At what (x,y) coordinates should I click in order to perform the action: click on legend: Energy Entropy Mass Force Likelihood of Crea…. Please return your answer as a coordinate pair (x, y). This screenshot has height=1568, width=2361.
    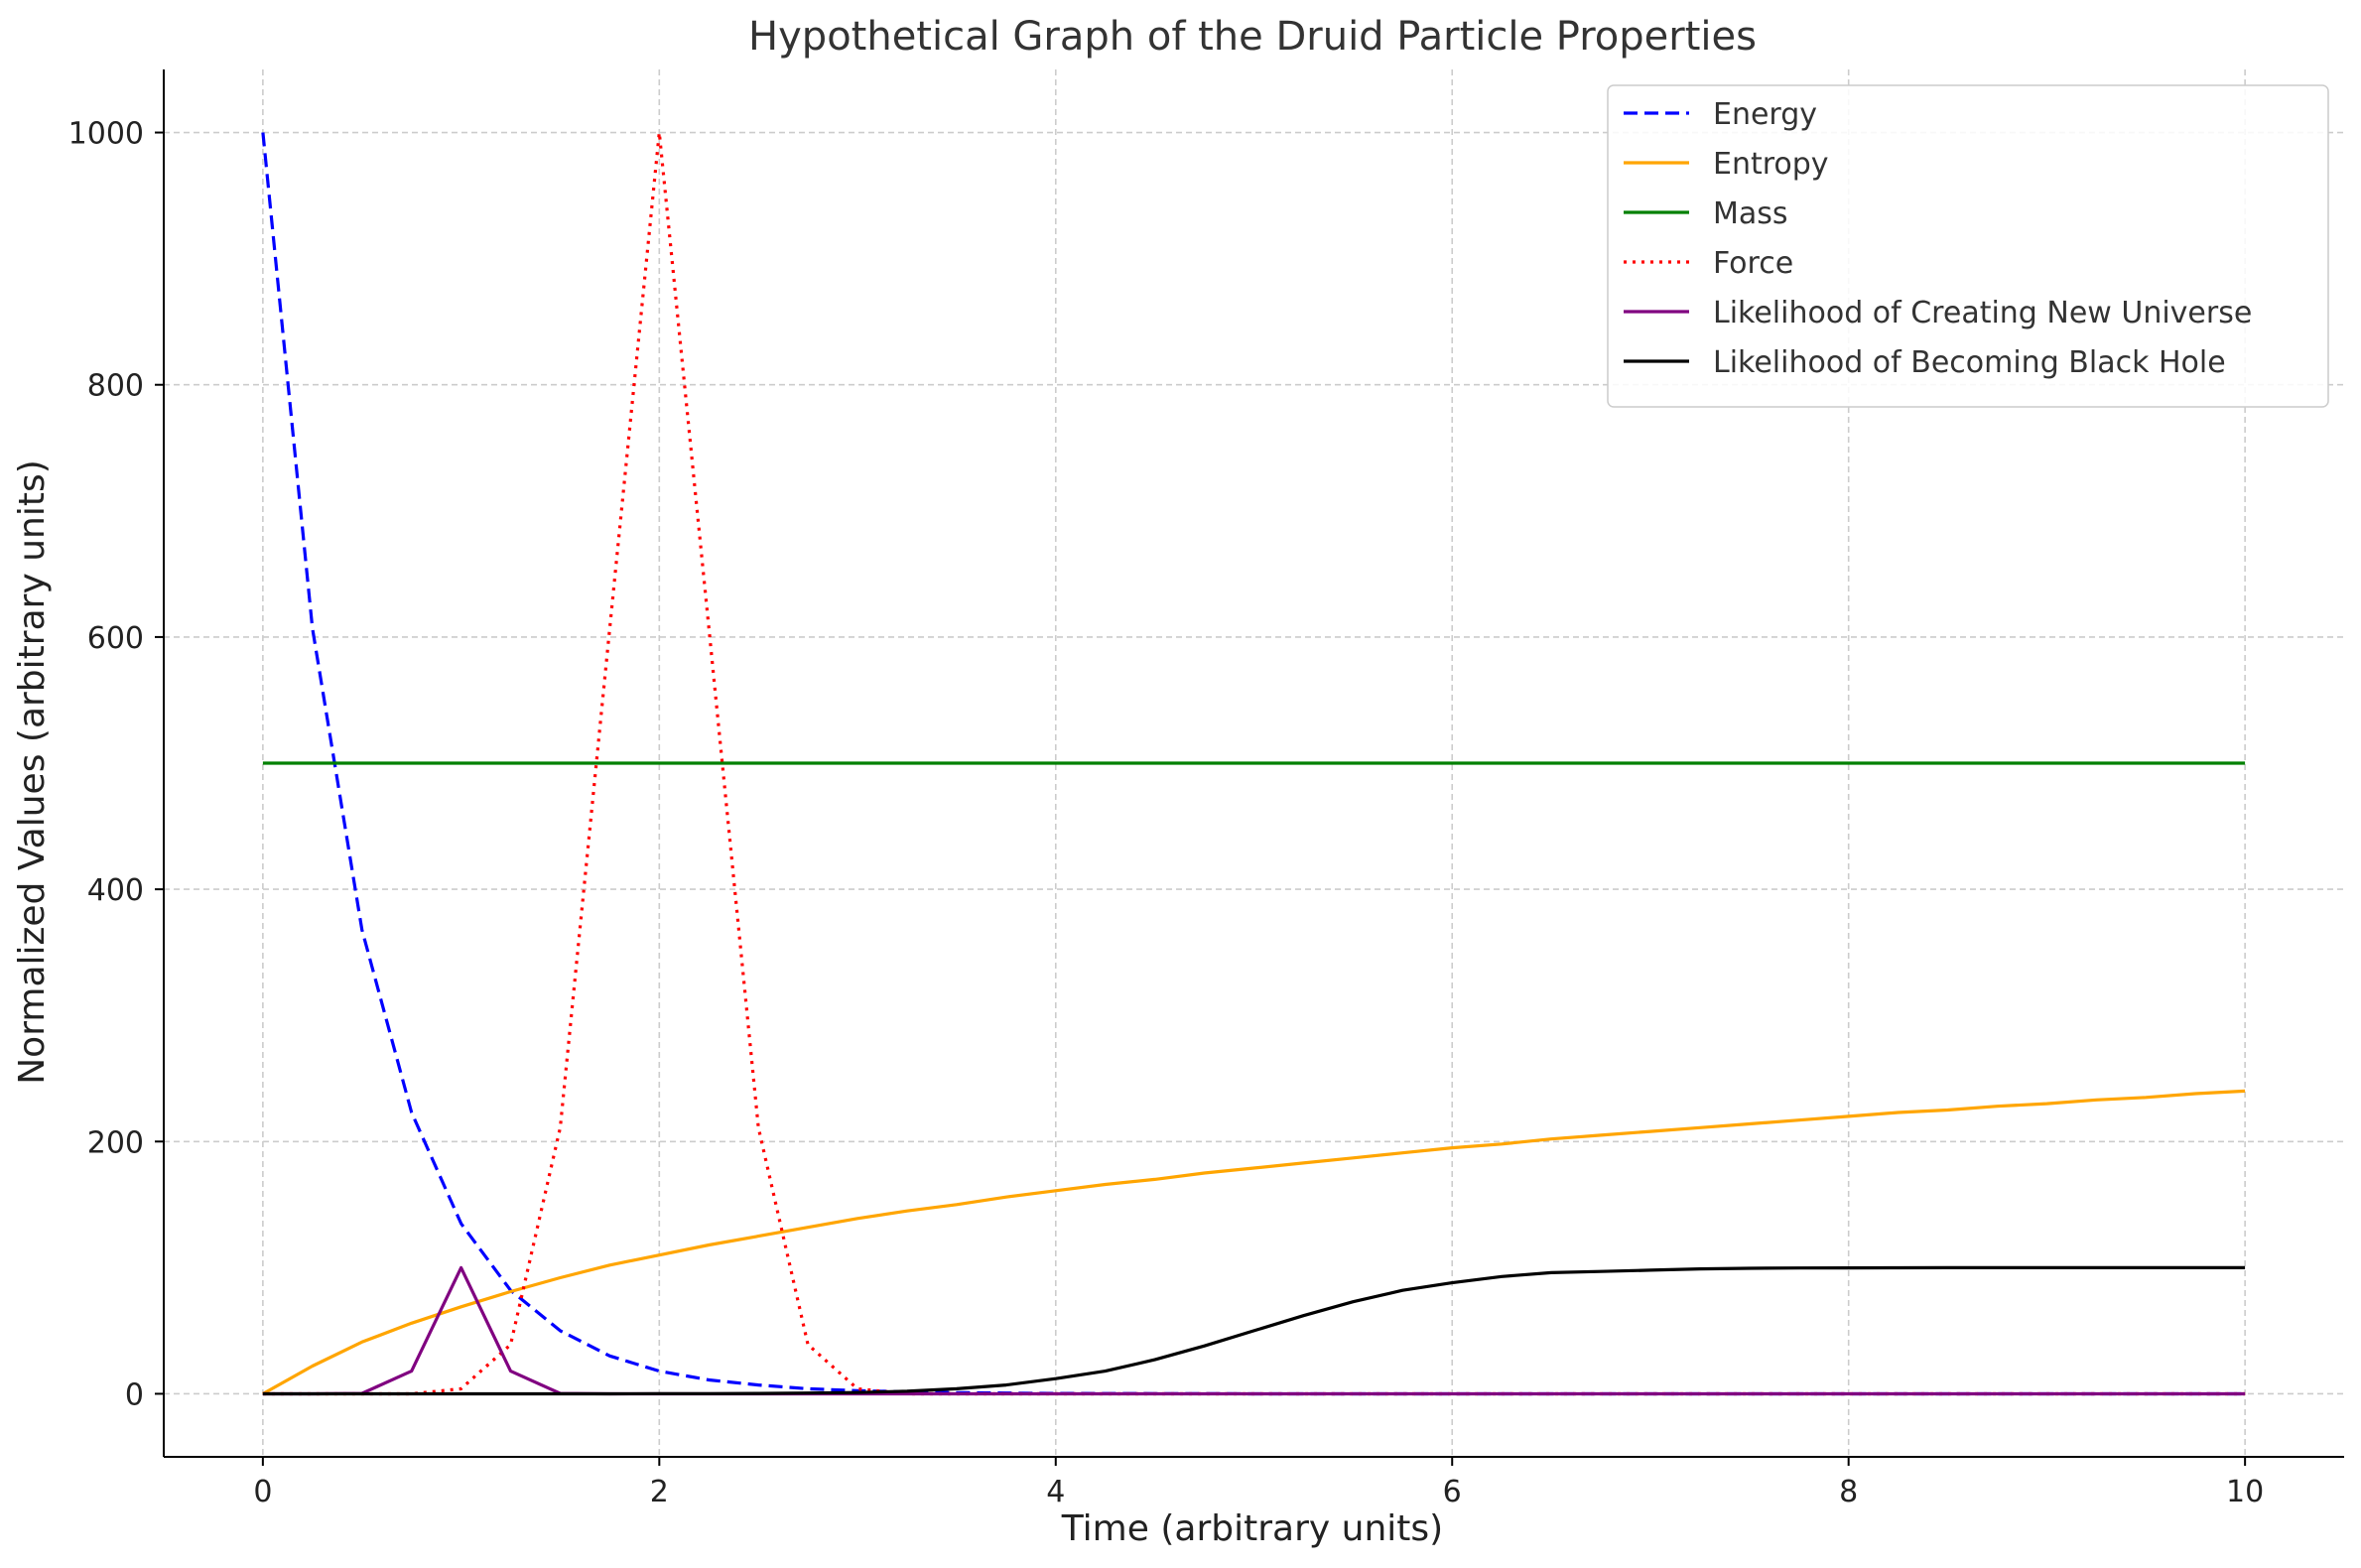
    Looking at the image, I should click on (1968, 246).